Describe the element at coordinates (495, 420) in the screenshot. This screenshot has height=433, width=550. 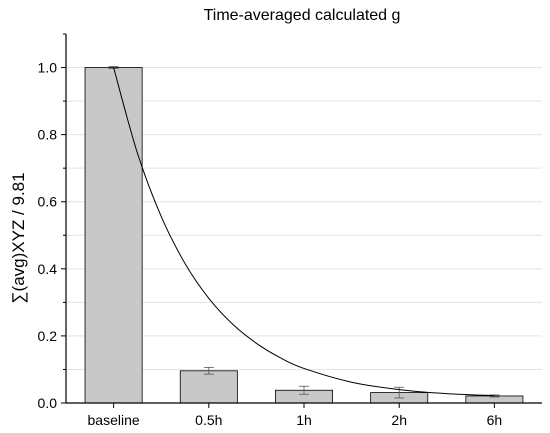
I see `x-tick-label-6h: 6h` at that location.